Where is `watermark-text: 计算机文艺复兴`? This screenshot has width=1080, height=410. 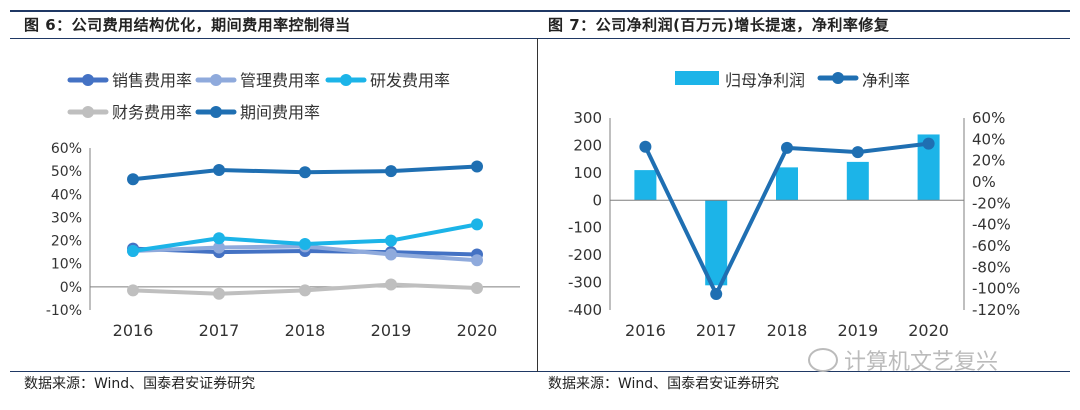 watermark-text: 计算机文艺复兴 is located at coordinates (921, 362).